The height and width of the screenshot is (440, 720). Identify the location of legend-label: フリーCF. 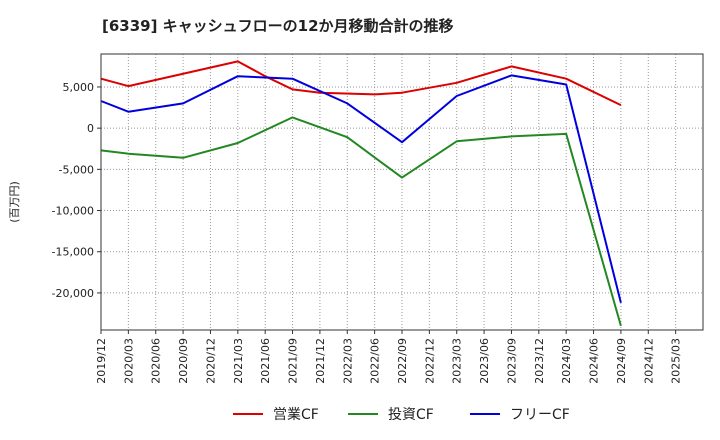
(540, 415).